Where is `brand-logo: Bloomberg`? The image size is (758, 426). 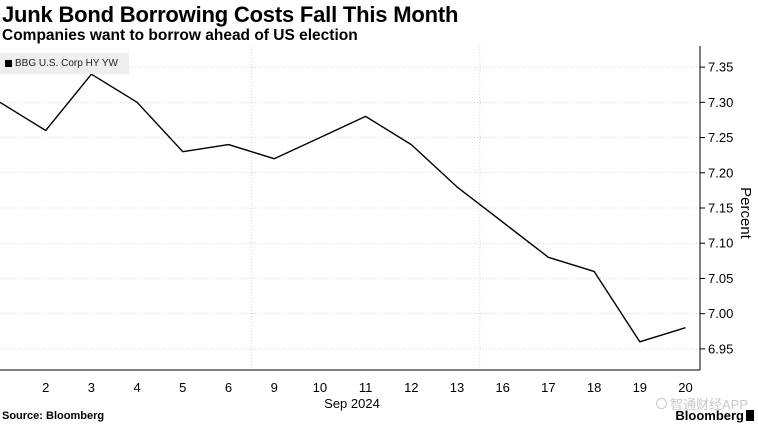 brand-logo: Bloomberg is located at coordinates (714, 415).